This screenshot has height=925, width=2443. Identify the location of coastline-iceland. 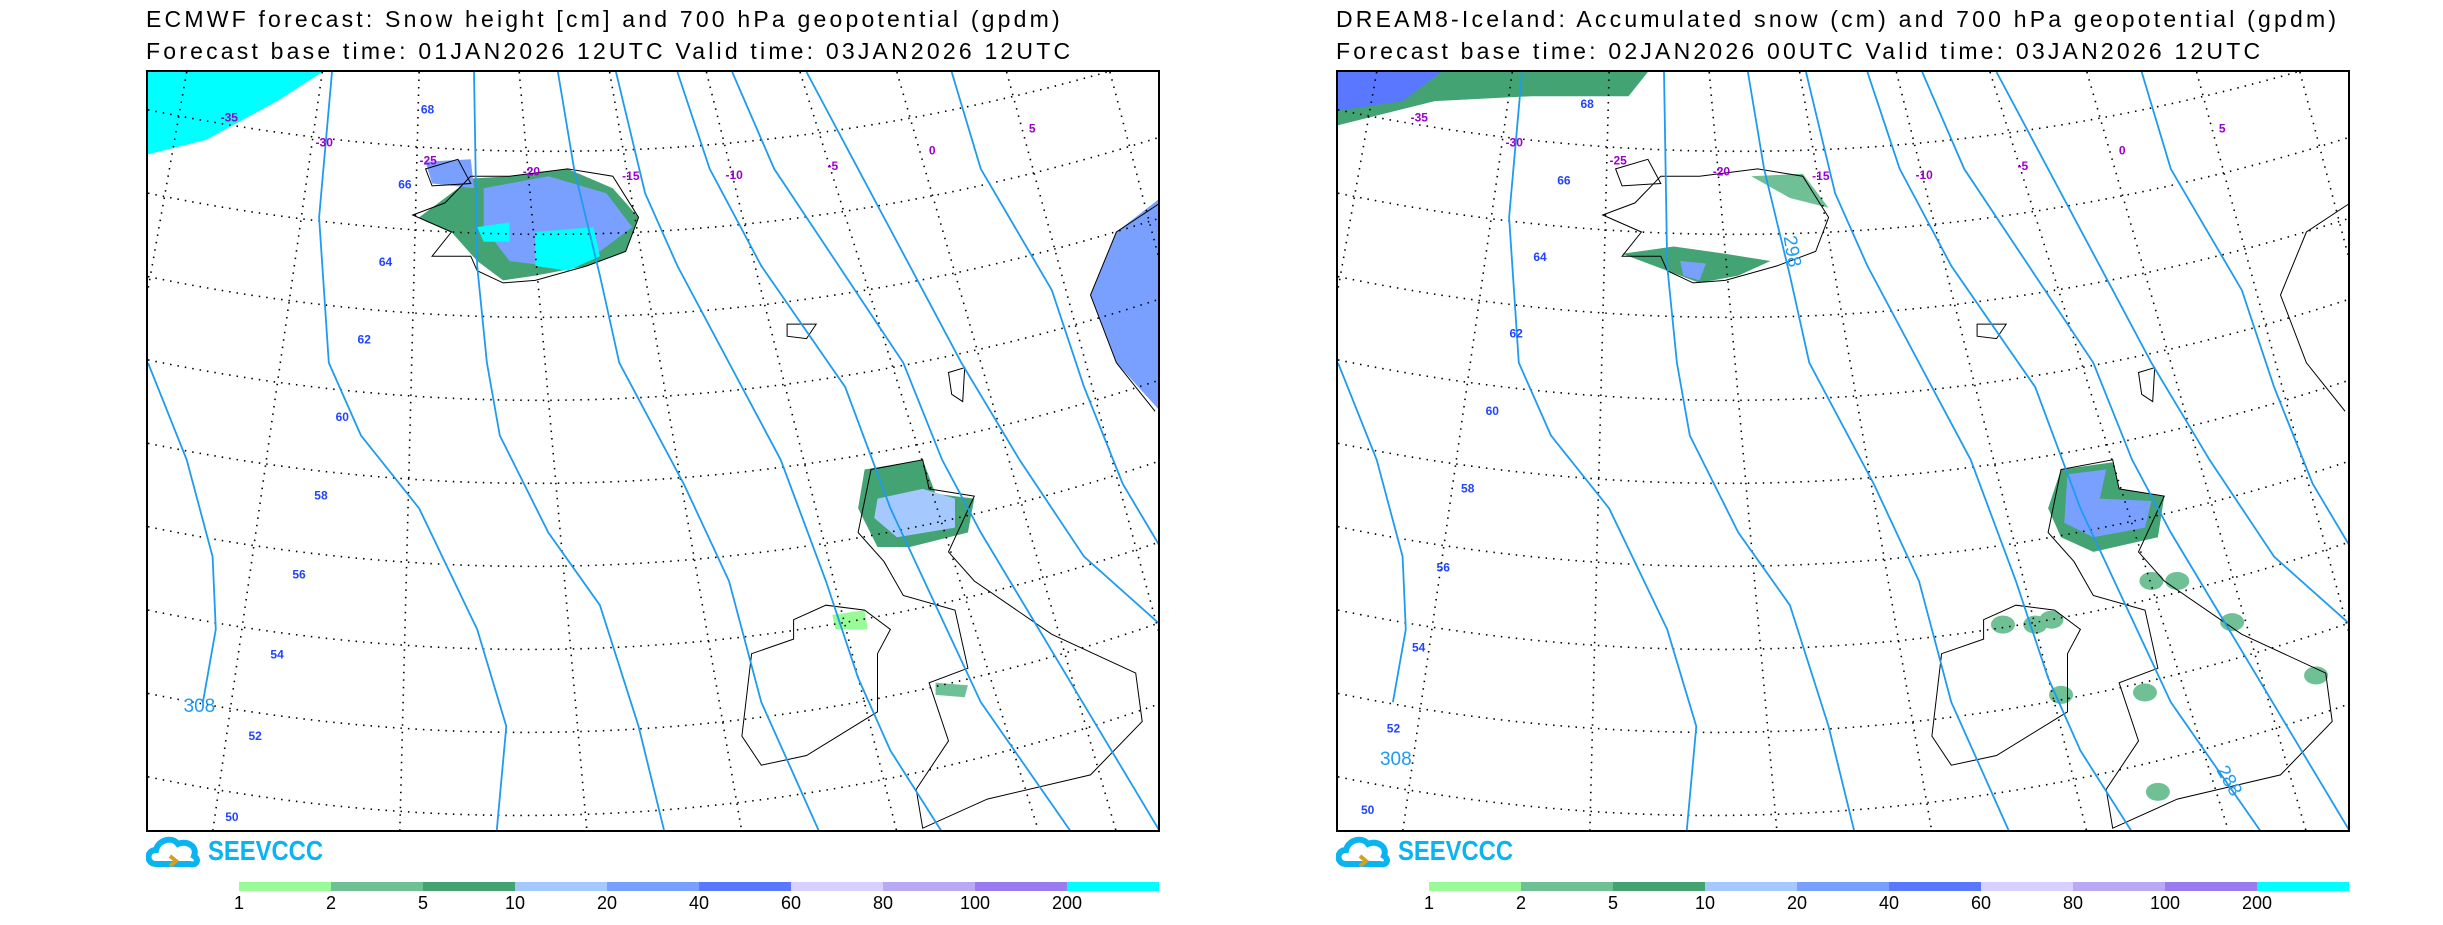
(525, 226).